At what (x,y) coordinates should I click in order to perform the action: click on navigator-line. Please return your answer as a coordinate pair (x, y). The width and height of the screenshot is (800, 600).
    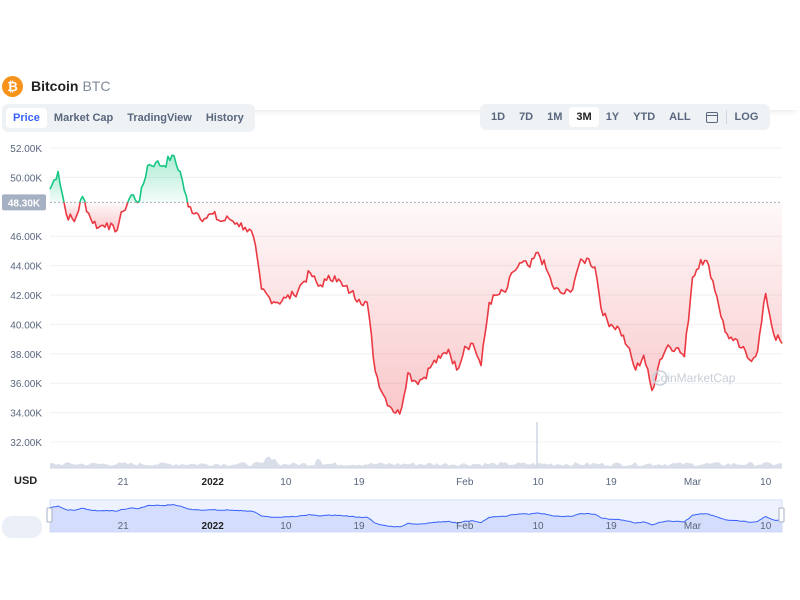
    Looking at the image, I should click on (416, 516).